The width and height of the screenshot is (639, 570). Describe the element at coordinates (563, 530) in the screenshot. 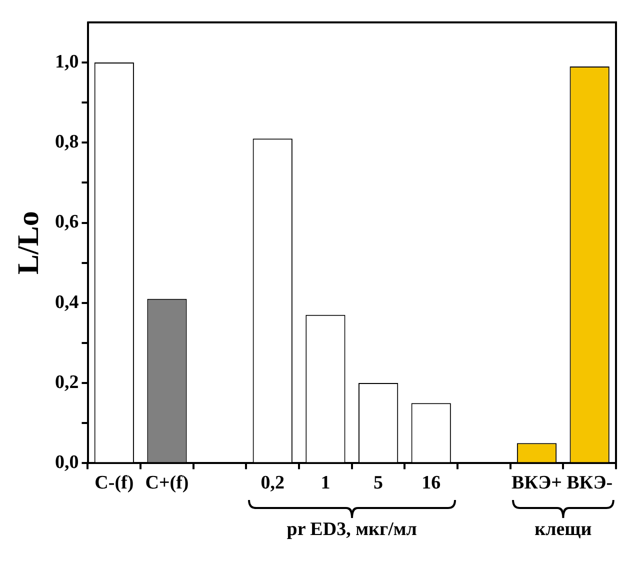

I see `text: клещи` at that location.